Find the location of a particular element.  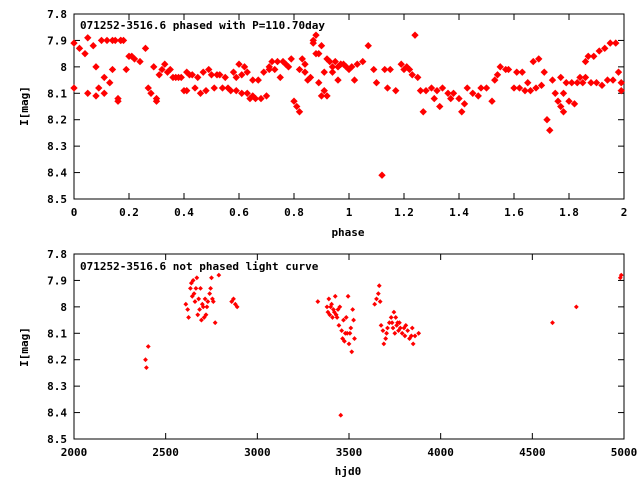

unphased-y-tick-label: 8.4 is located at coordinates (57, 413).